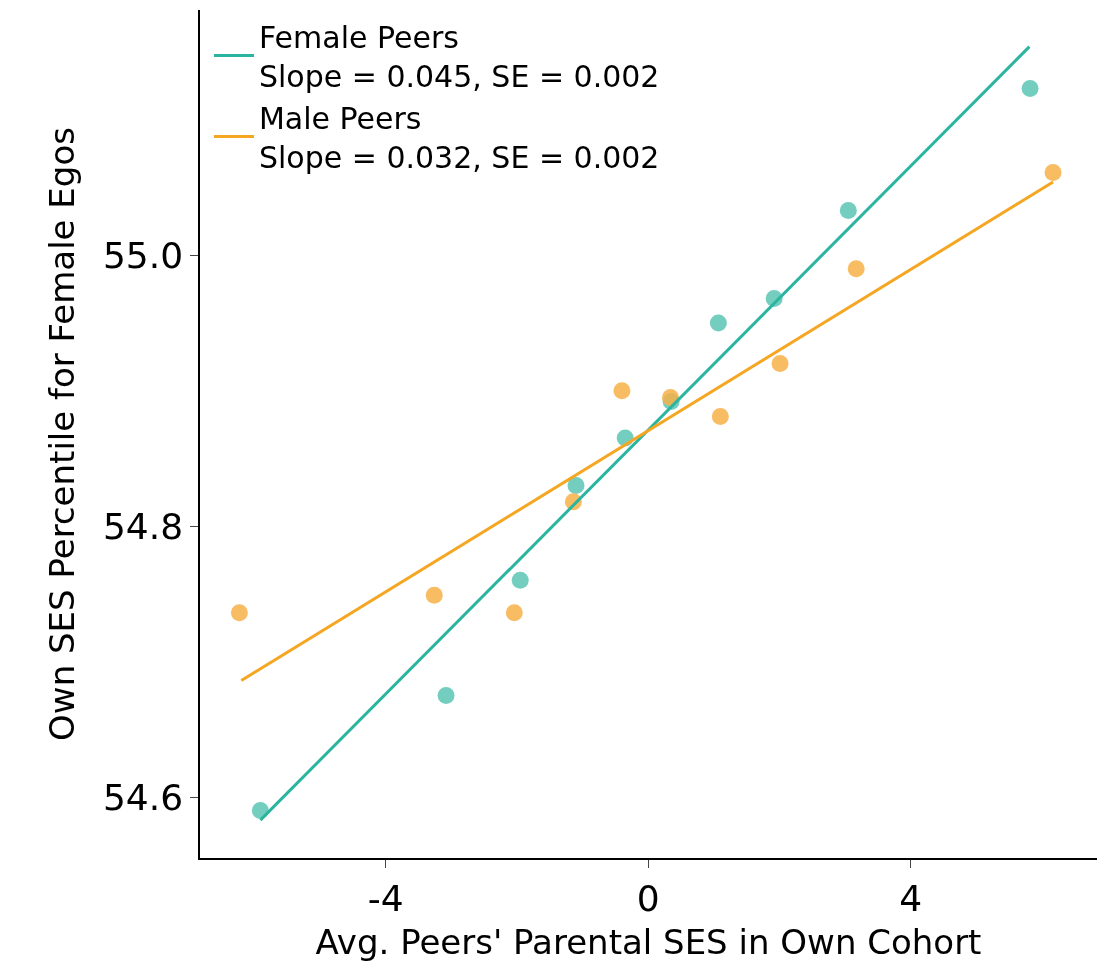 The width and height of the screenshot is (1107, 963). What do you see at coordinates (61, 434) in the screenshot?
I see `y-axis-title: Own SES Percentile for Female Egos` at bounding box center [61, 434].